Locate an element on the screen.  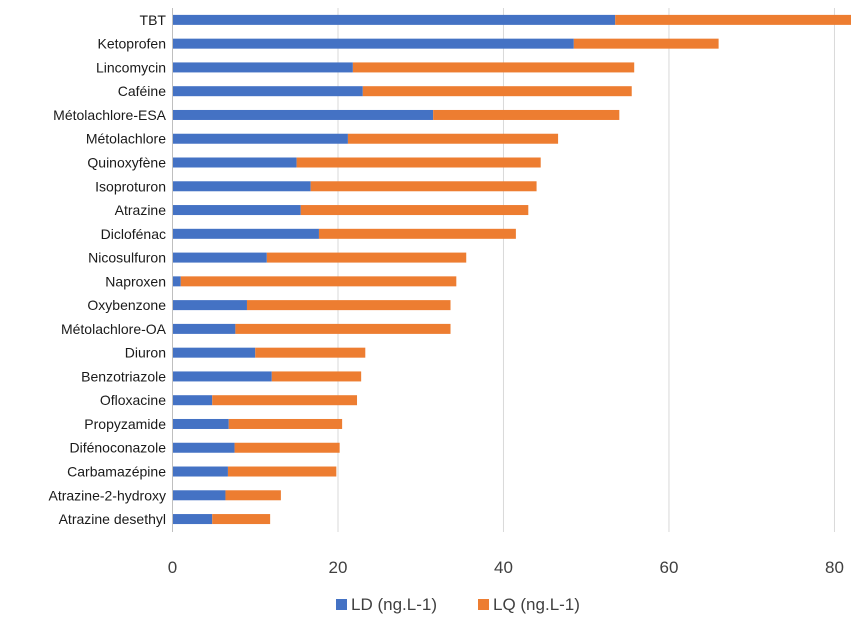
category-label: Ketoprofen is located at coordinates (132, 44).